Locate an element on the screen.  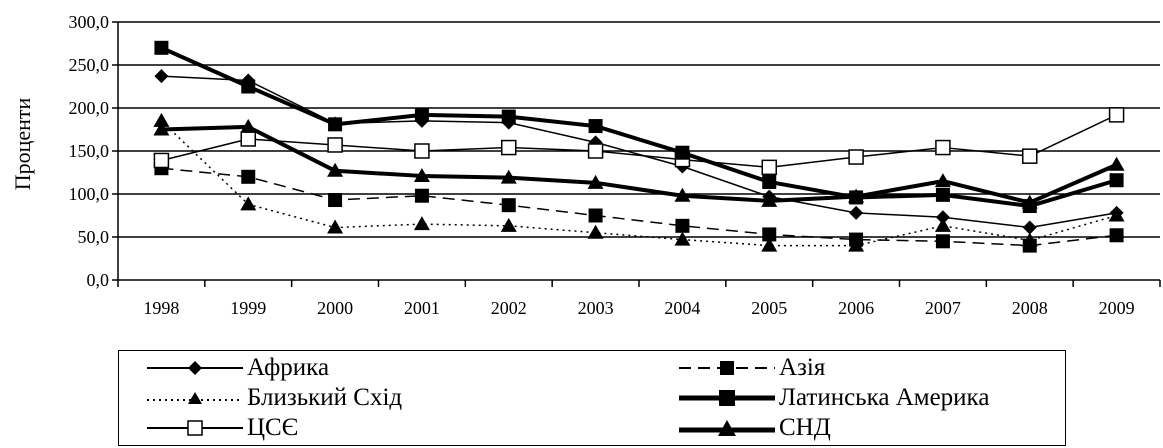
legend-label-africa: Африка is located at coordinates (288, 367).